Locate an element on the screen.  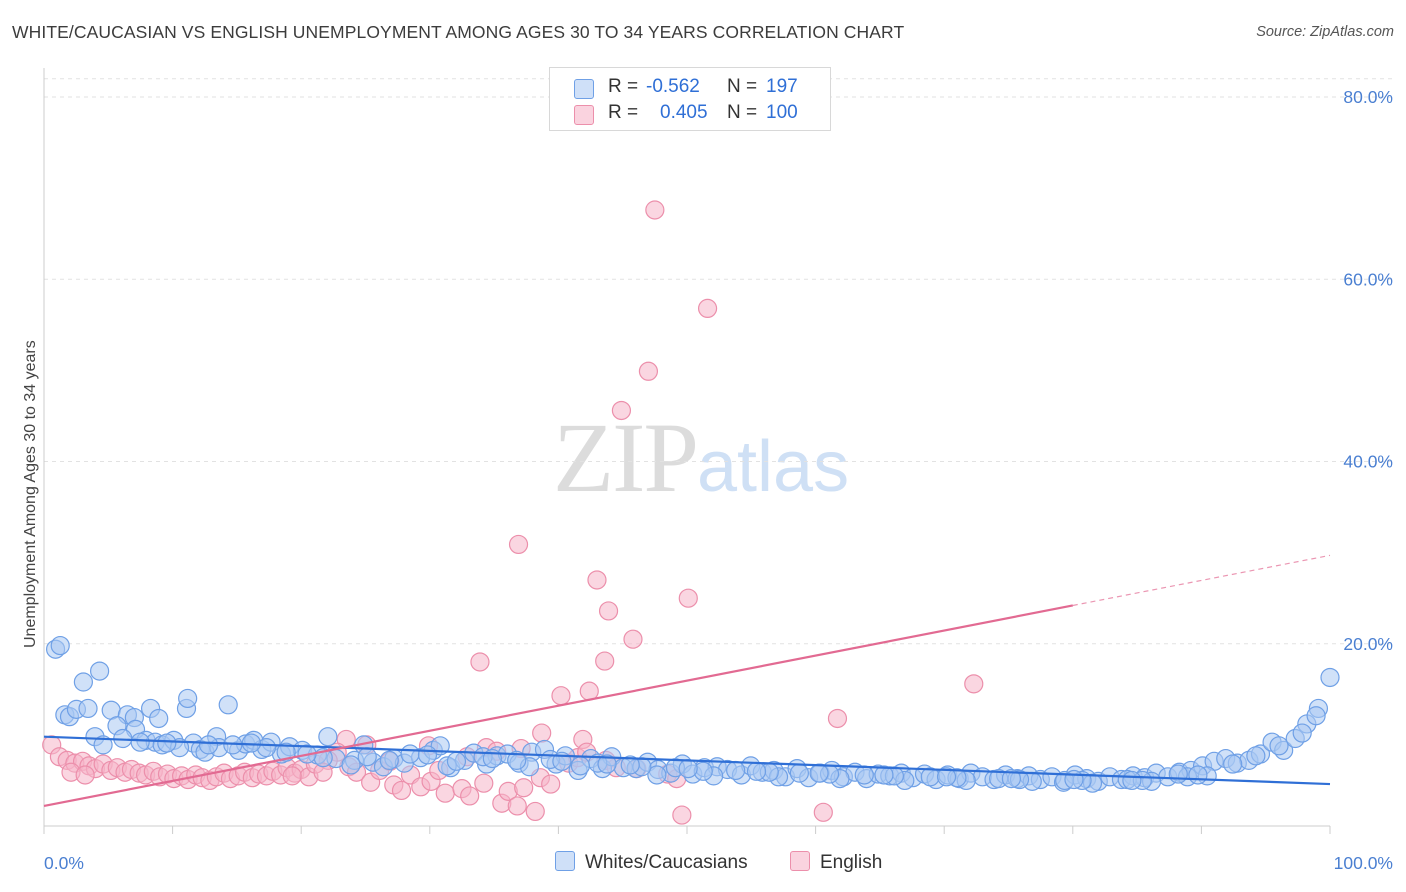
bottom-legend-label-english: English is located at coordinates (851, 862).